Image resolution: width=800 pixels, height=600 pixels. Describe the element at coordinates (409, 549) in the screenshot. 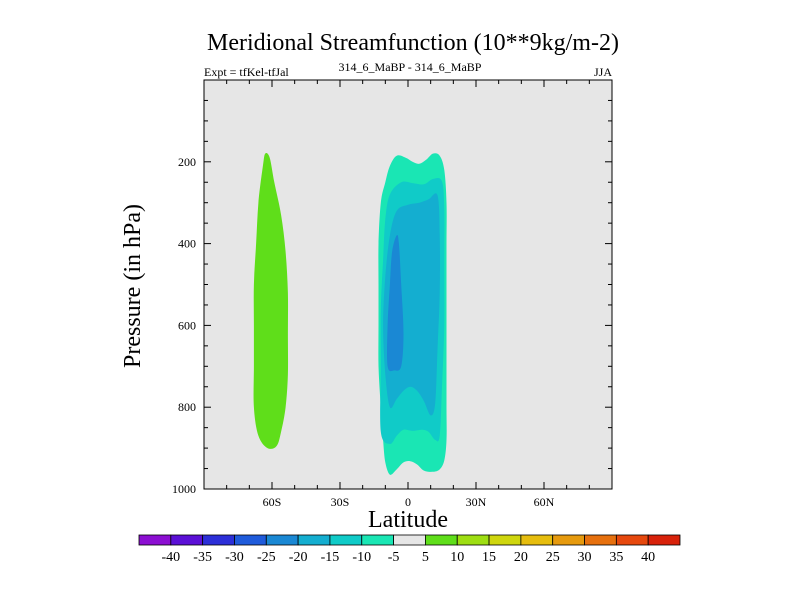

I see `colorbar: -40 -35 -30 -25 -20 -15 -10 -5 5 10 15 20 25 30 35 40` at that location.